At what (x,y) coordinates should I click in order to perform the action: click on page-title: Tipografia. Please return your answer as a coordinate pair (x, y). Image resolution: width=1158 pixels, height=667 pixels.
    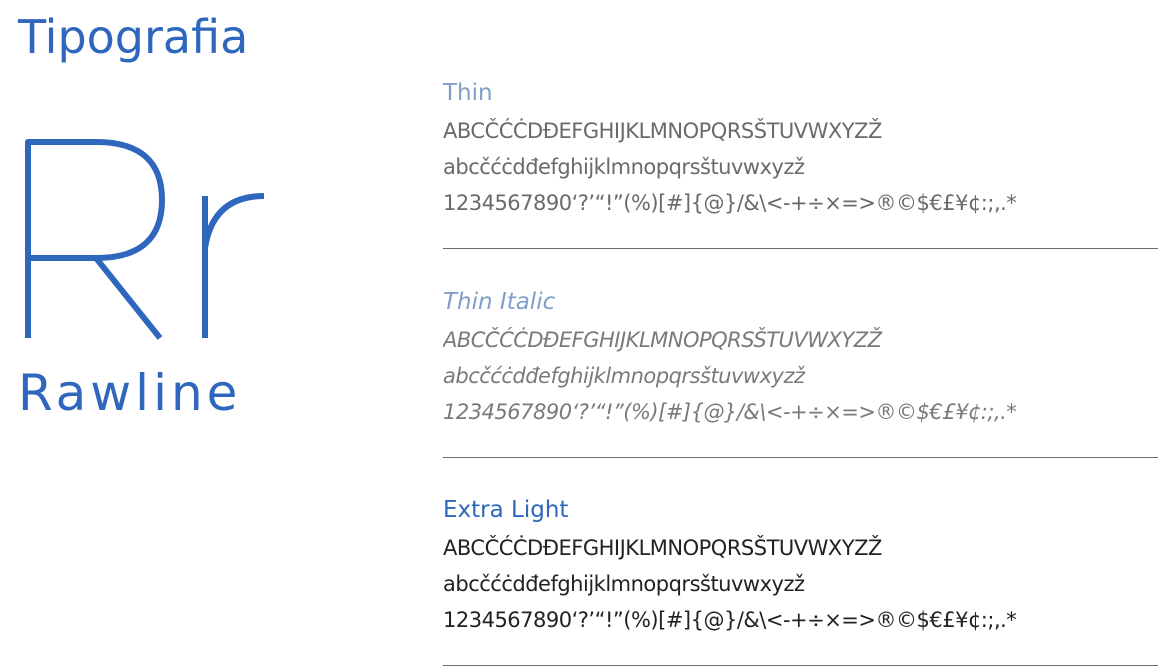
    Looking at the image, I should click on (133, 37).